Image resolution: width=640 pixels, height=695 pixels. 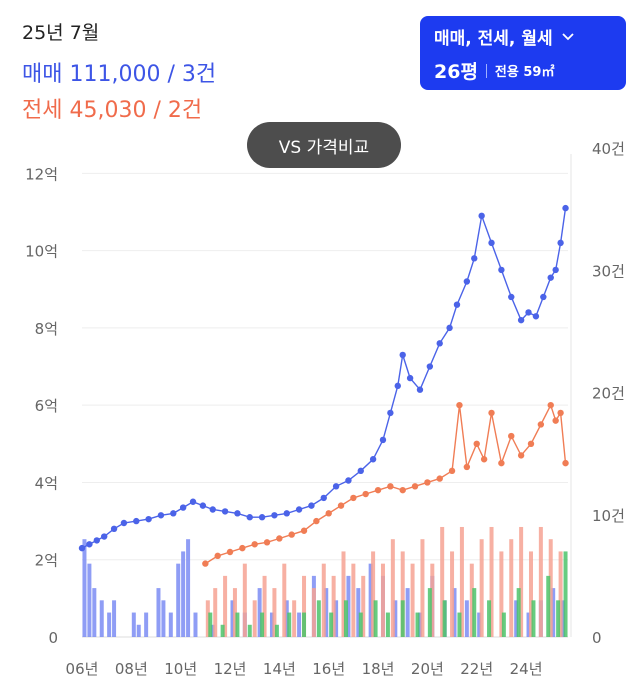 What do you see at coordinates (53, 638) in the screenshot?
I see `y-axis-left-tick-label: 0` at bounding box center [53, 638].